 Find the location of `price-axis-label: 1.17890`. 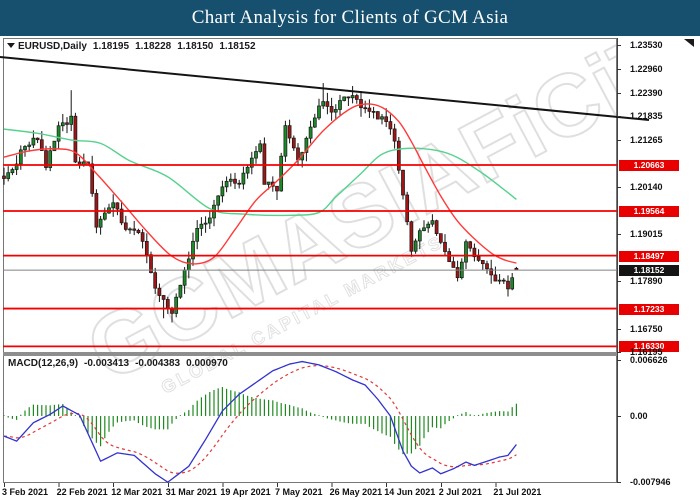

price-axis-label: 1.17890 is located at coordinates (646, 281).